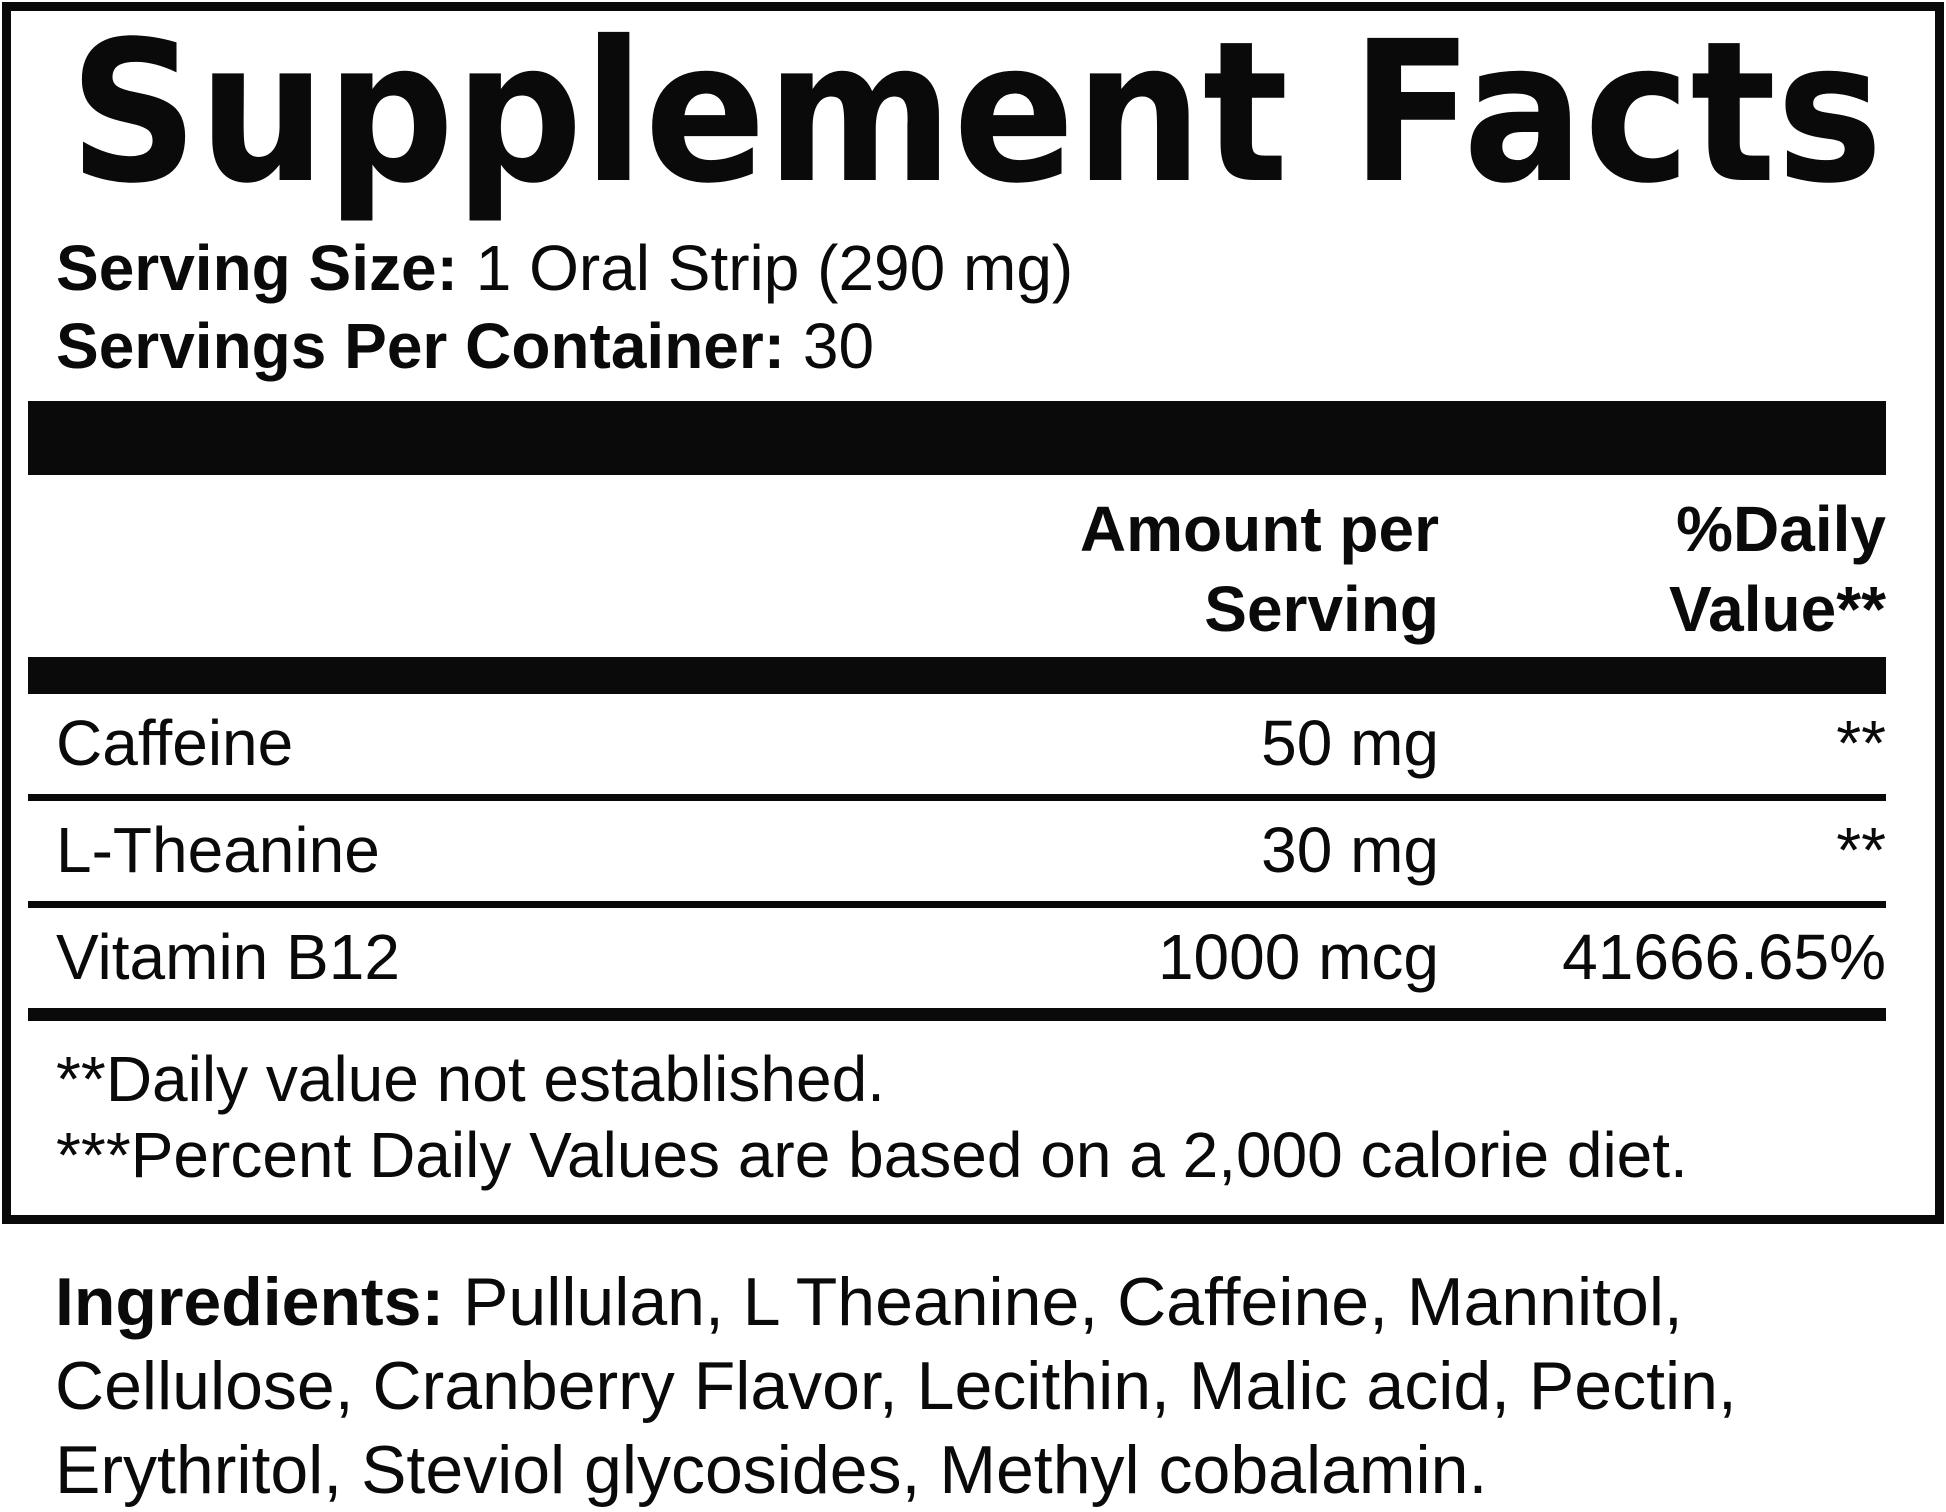 This screenshot has height=1512, width=1946. What do you see at coordinates (1179, 569) in the screenshot?
I see `amount-per-serving-header: Amount per Serving` at bounding box center [1179, 569].